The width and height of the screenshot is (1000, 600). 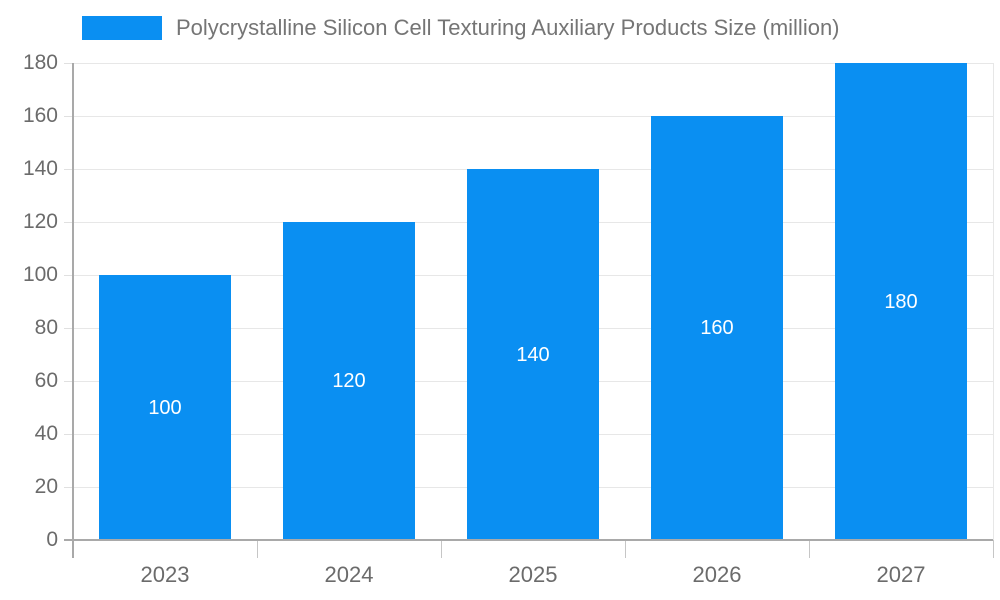 I want to click on y-axis-line, so click(x=73, y=310).